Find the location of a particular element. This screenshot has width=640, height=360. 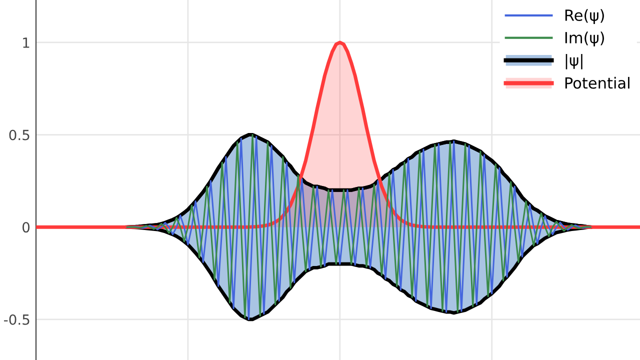

legend-label: Im(ψ) is located at coordinates (584, 39).